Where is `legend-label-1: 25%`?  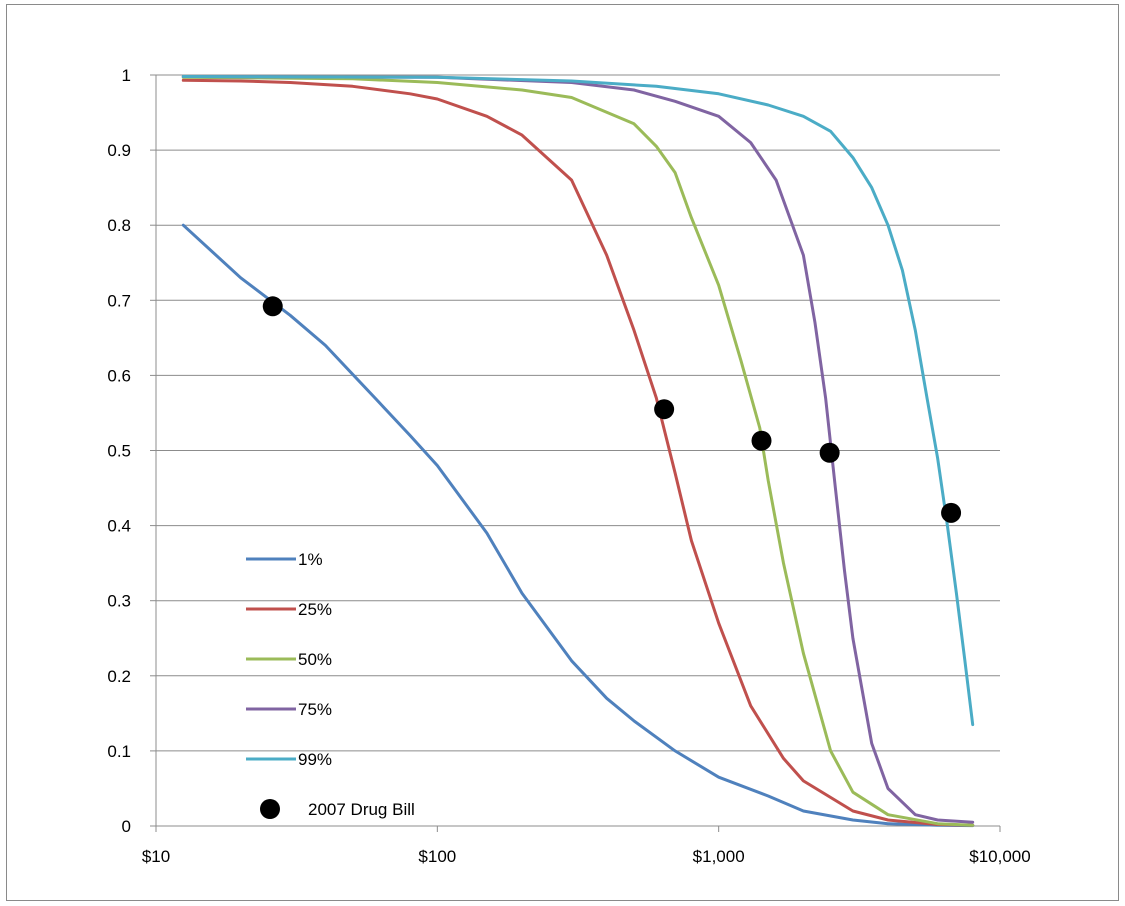
legend-label-1: 25% is located at coordinates (315, 609).